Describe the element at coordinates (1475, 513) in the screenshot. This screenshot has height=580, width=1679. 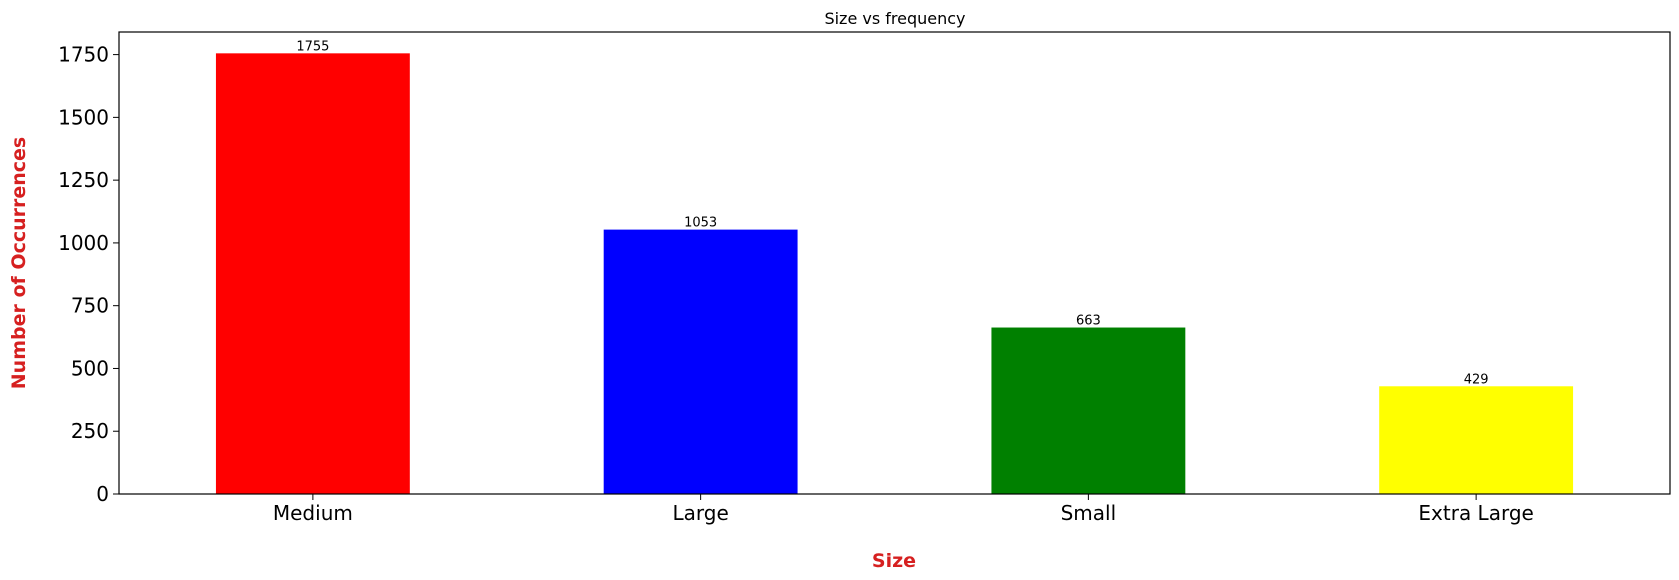
I see `x-tick-label-3: Extra Large` at that location.